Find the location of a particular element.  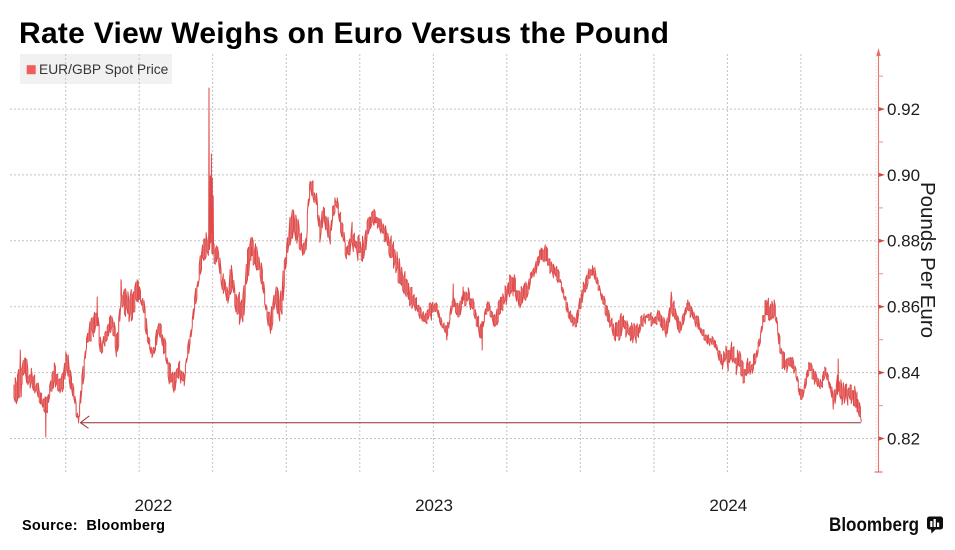

svg-text: Source: Bloomberg is located at coordinates (93, 526).